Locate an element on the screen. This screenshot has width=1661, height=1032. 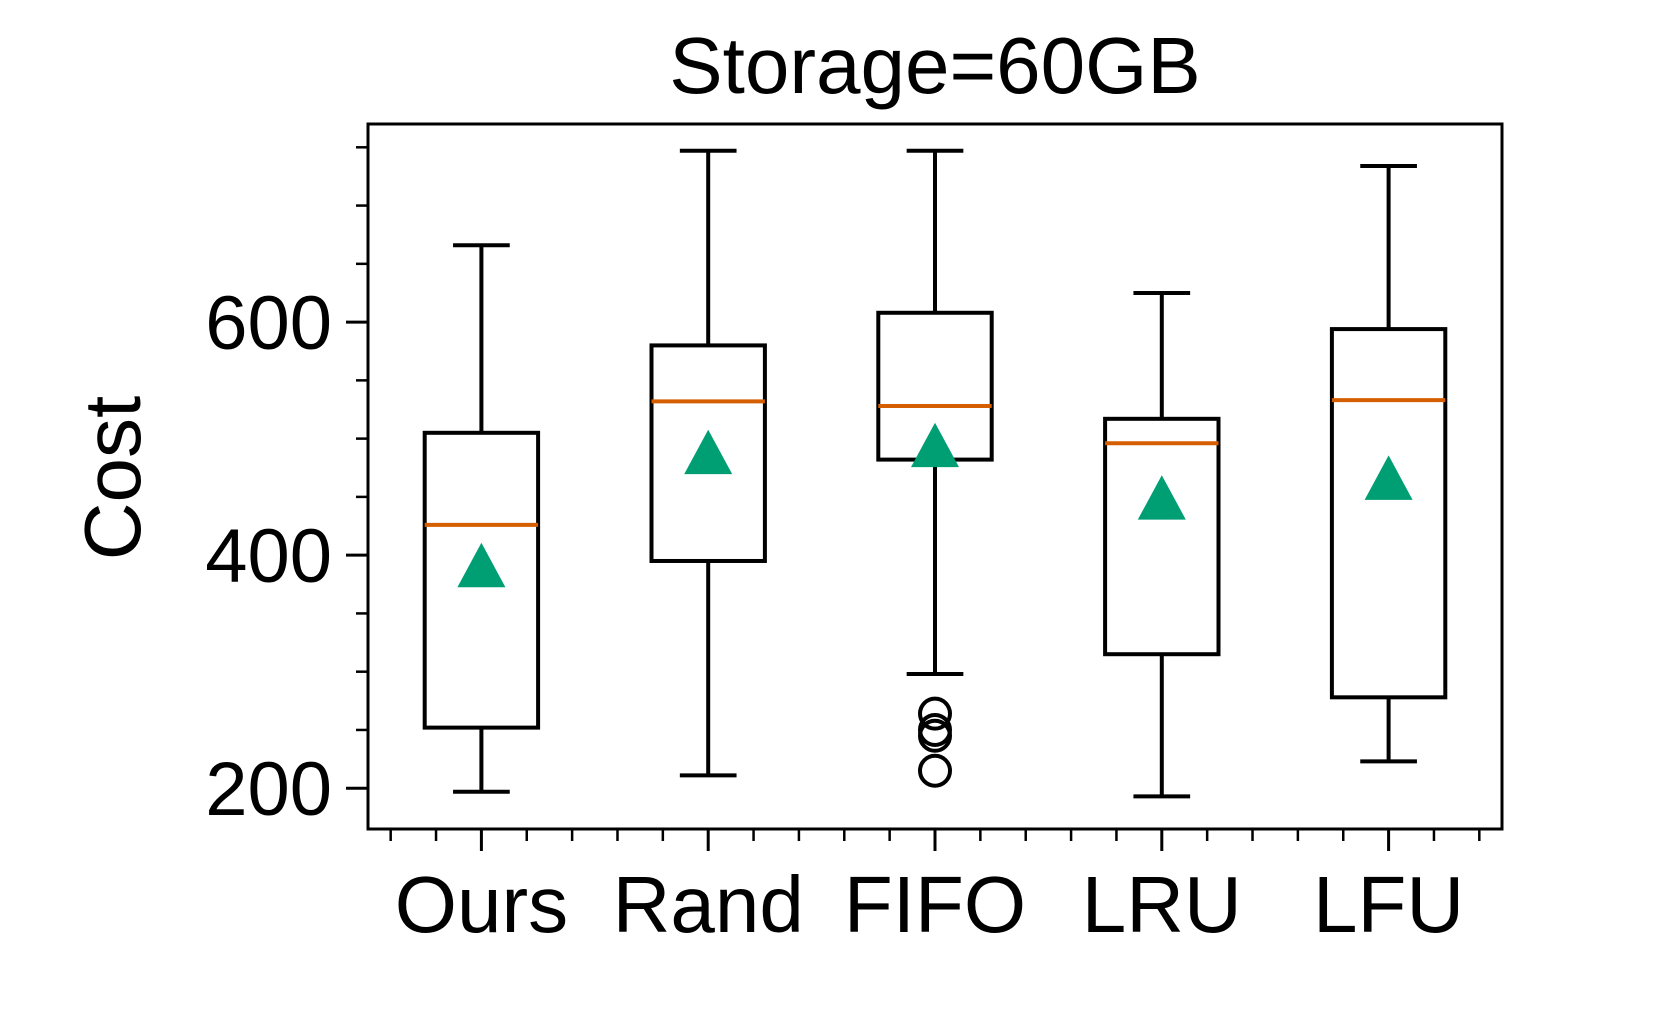
y-tick-label: 200 is located at coordinates (268, 789).